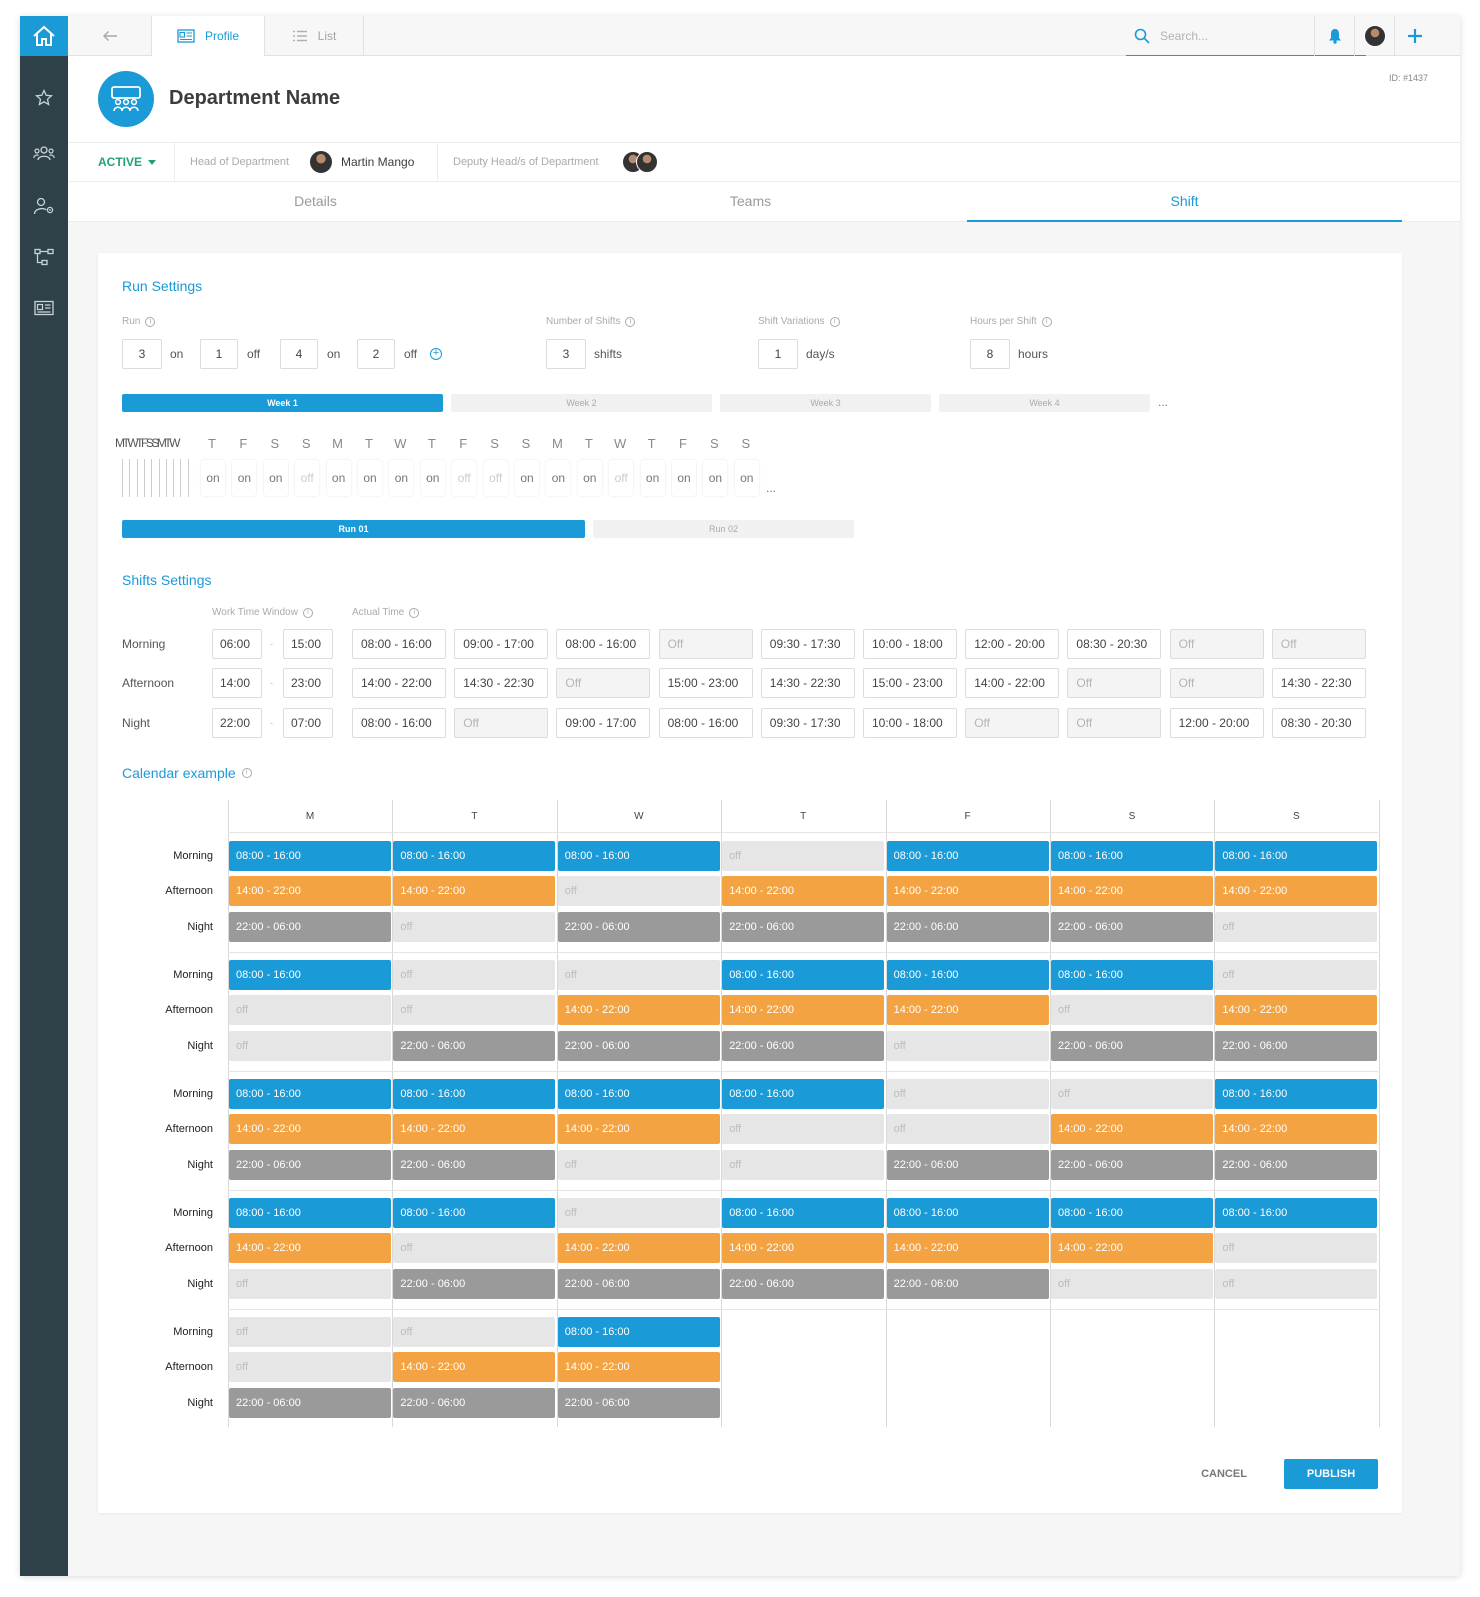 The height and width of the screenshot is (1597, 1480). Describe the element at coordinates (142, 354) in the screenshot. I see `run-field-1: 3` at that location.